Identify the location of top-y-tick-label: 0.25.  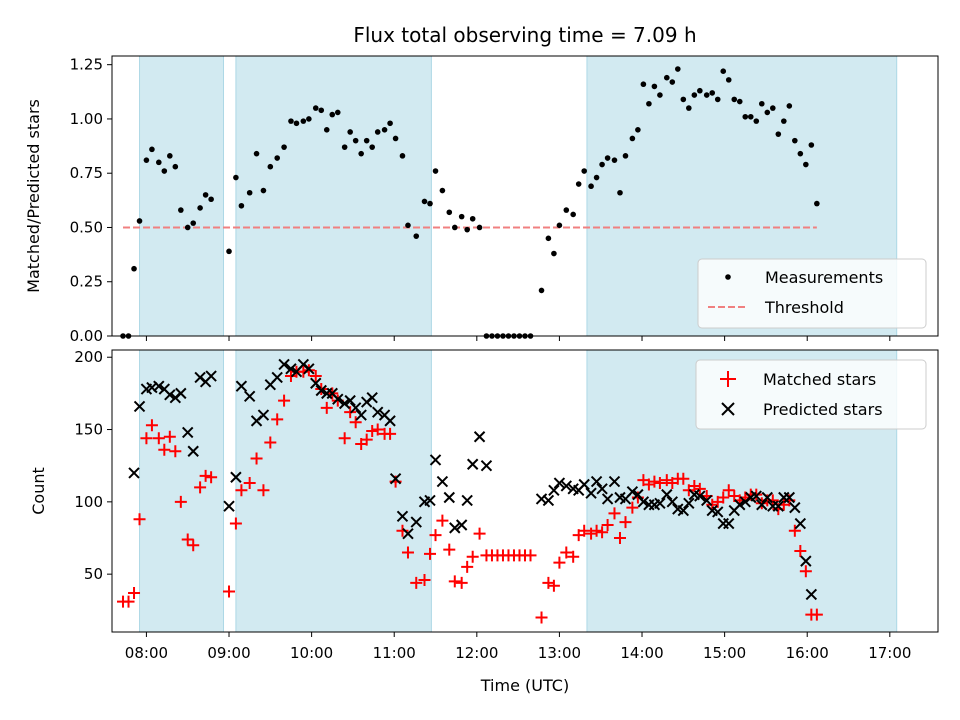
(86, 282).